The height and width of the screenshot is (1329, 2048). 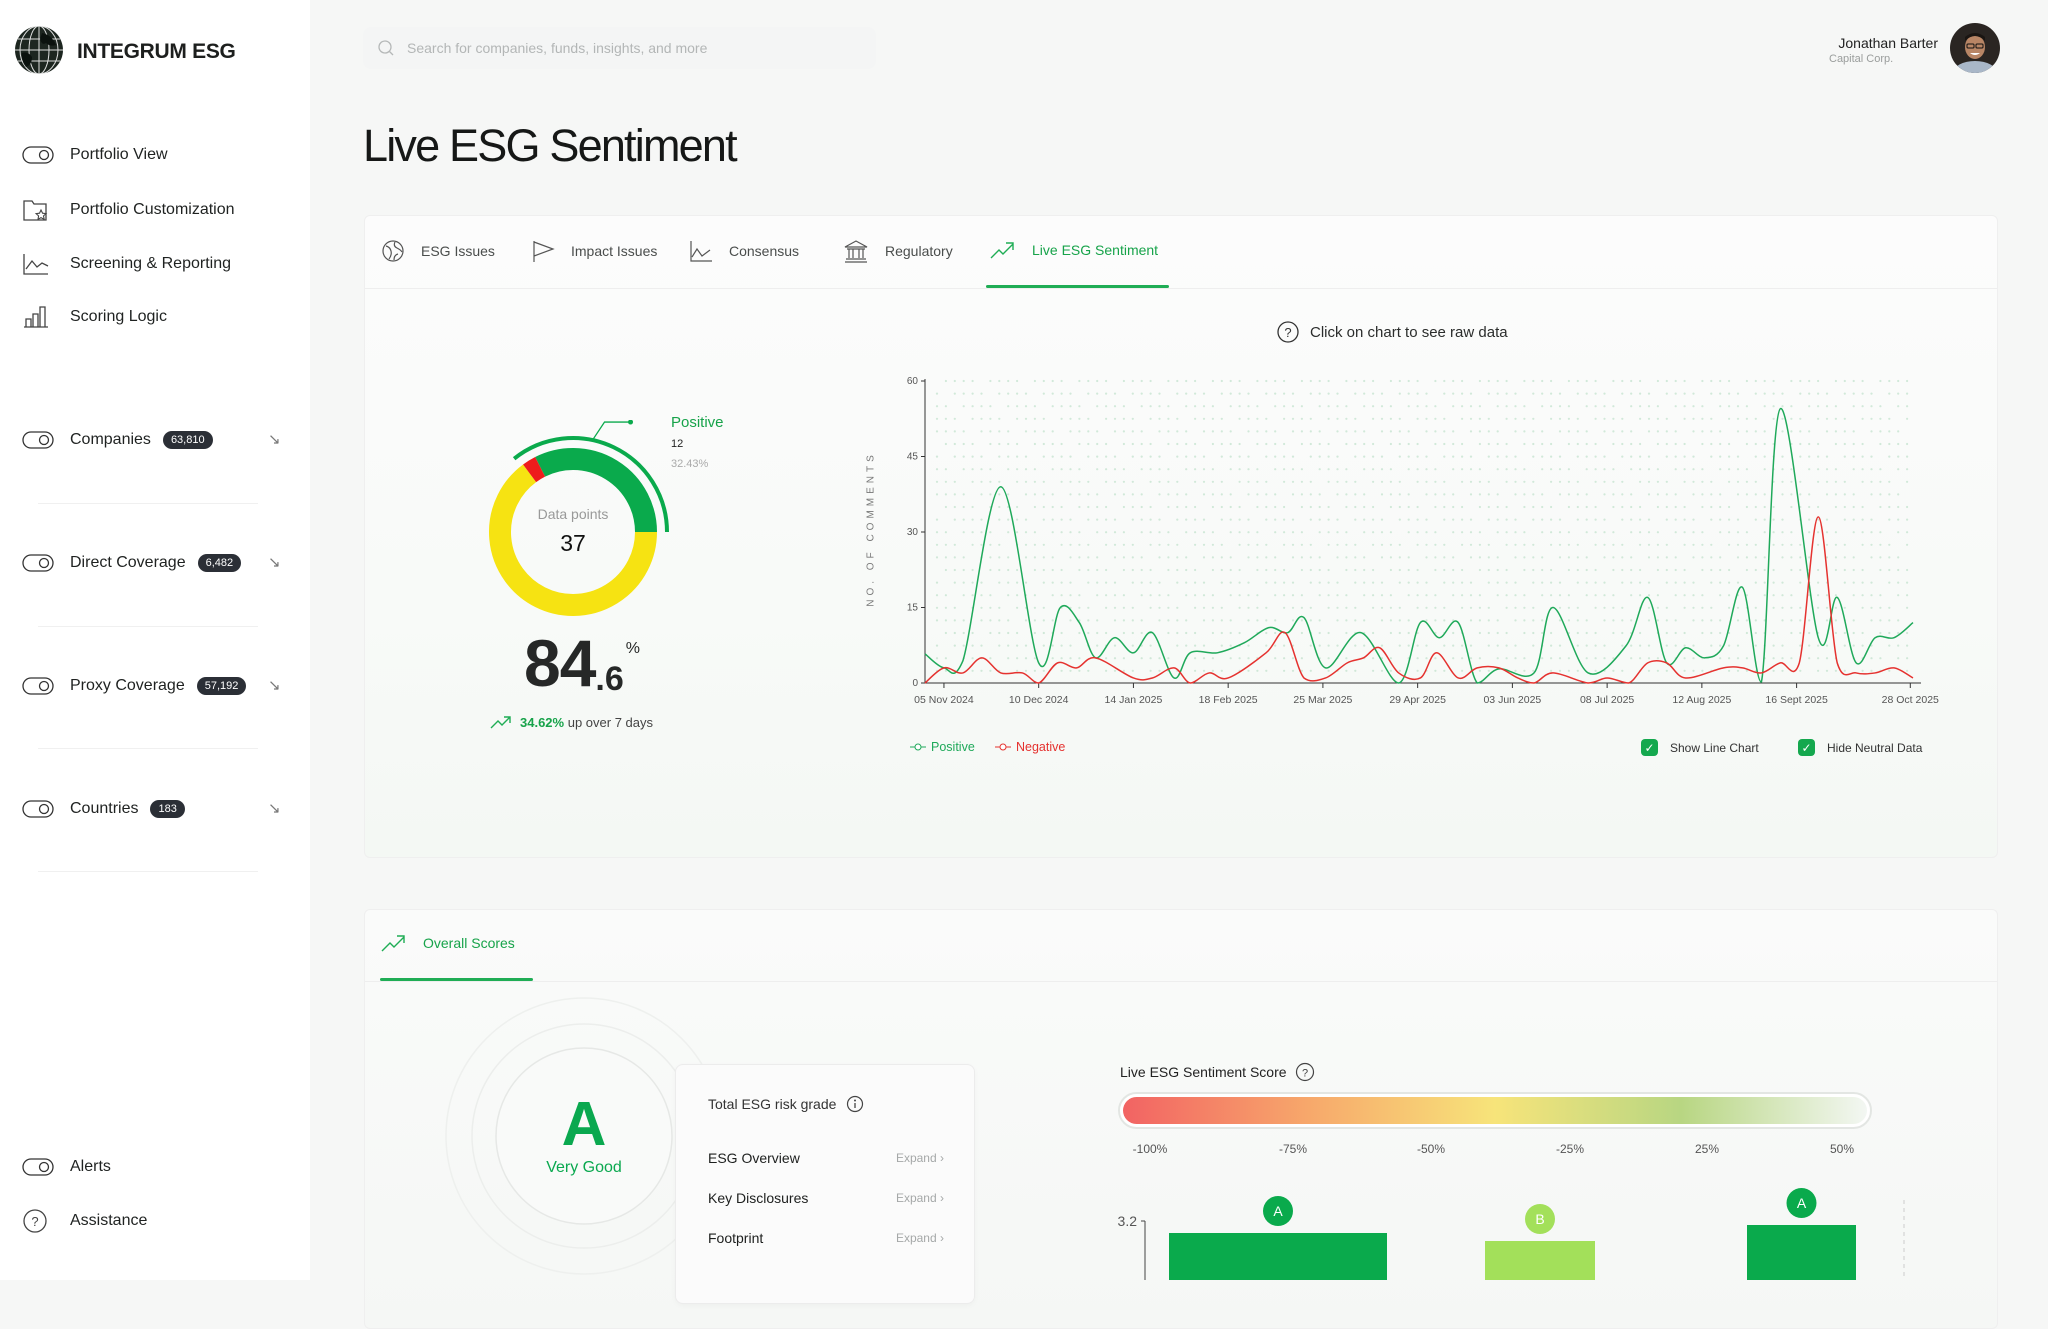 I want to click on tab-regulatory: Regulatory, so click(x=898, y=251).